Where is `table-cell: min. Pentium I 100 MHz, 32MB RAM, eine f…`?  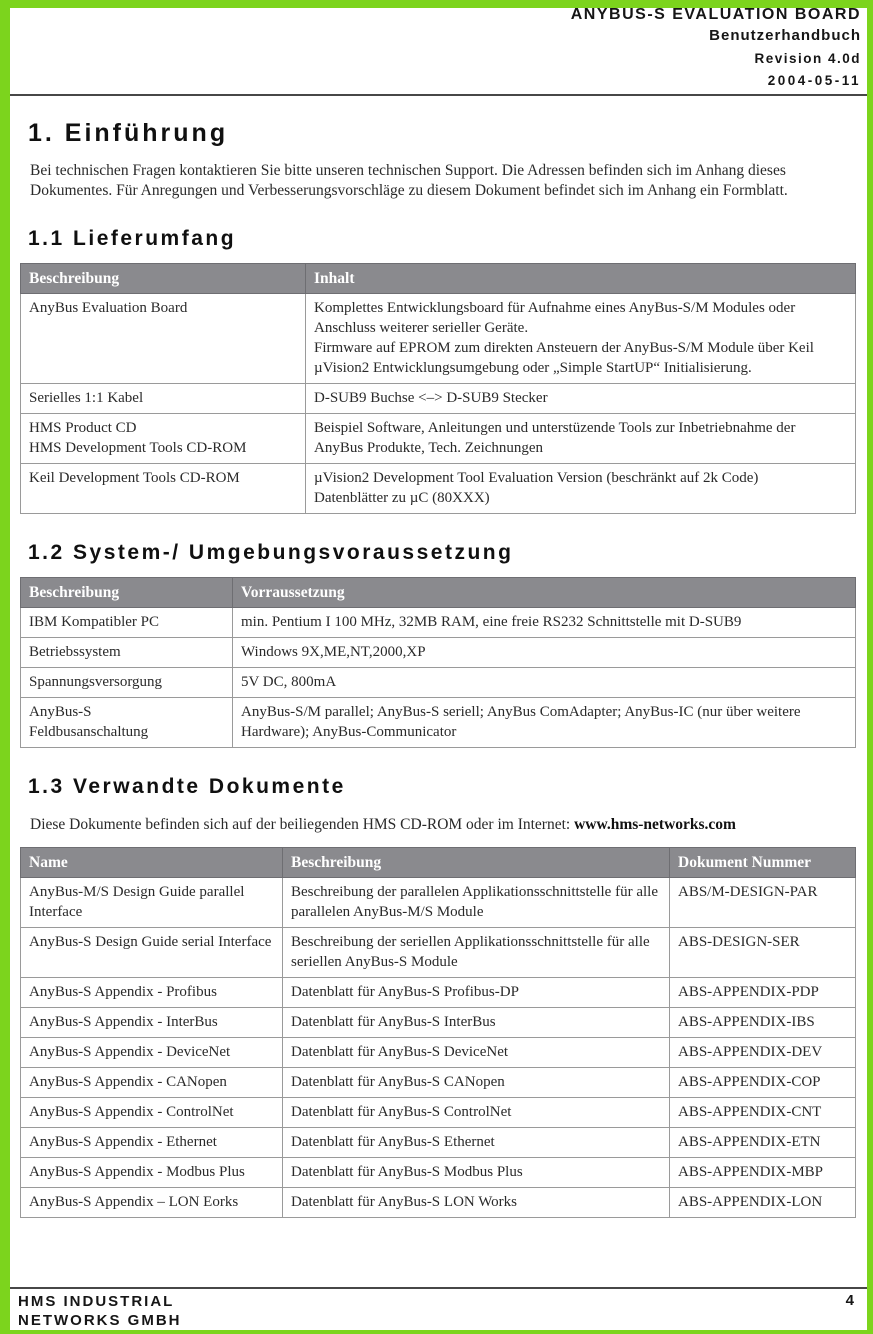
table-cell: min. Pentium I 100 MHz, 32MB RAM, eine f… is located at coordinates (544, 622).